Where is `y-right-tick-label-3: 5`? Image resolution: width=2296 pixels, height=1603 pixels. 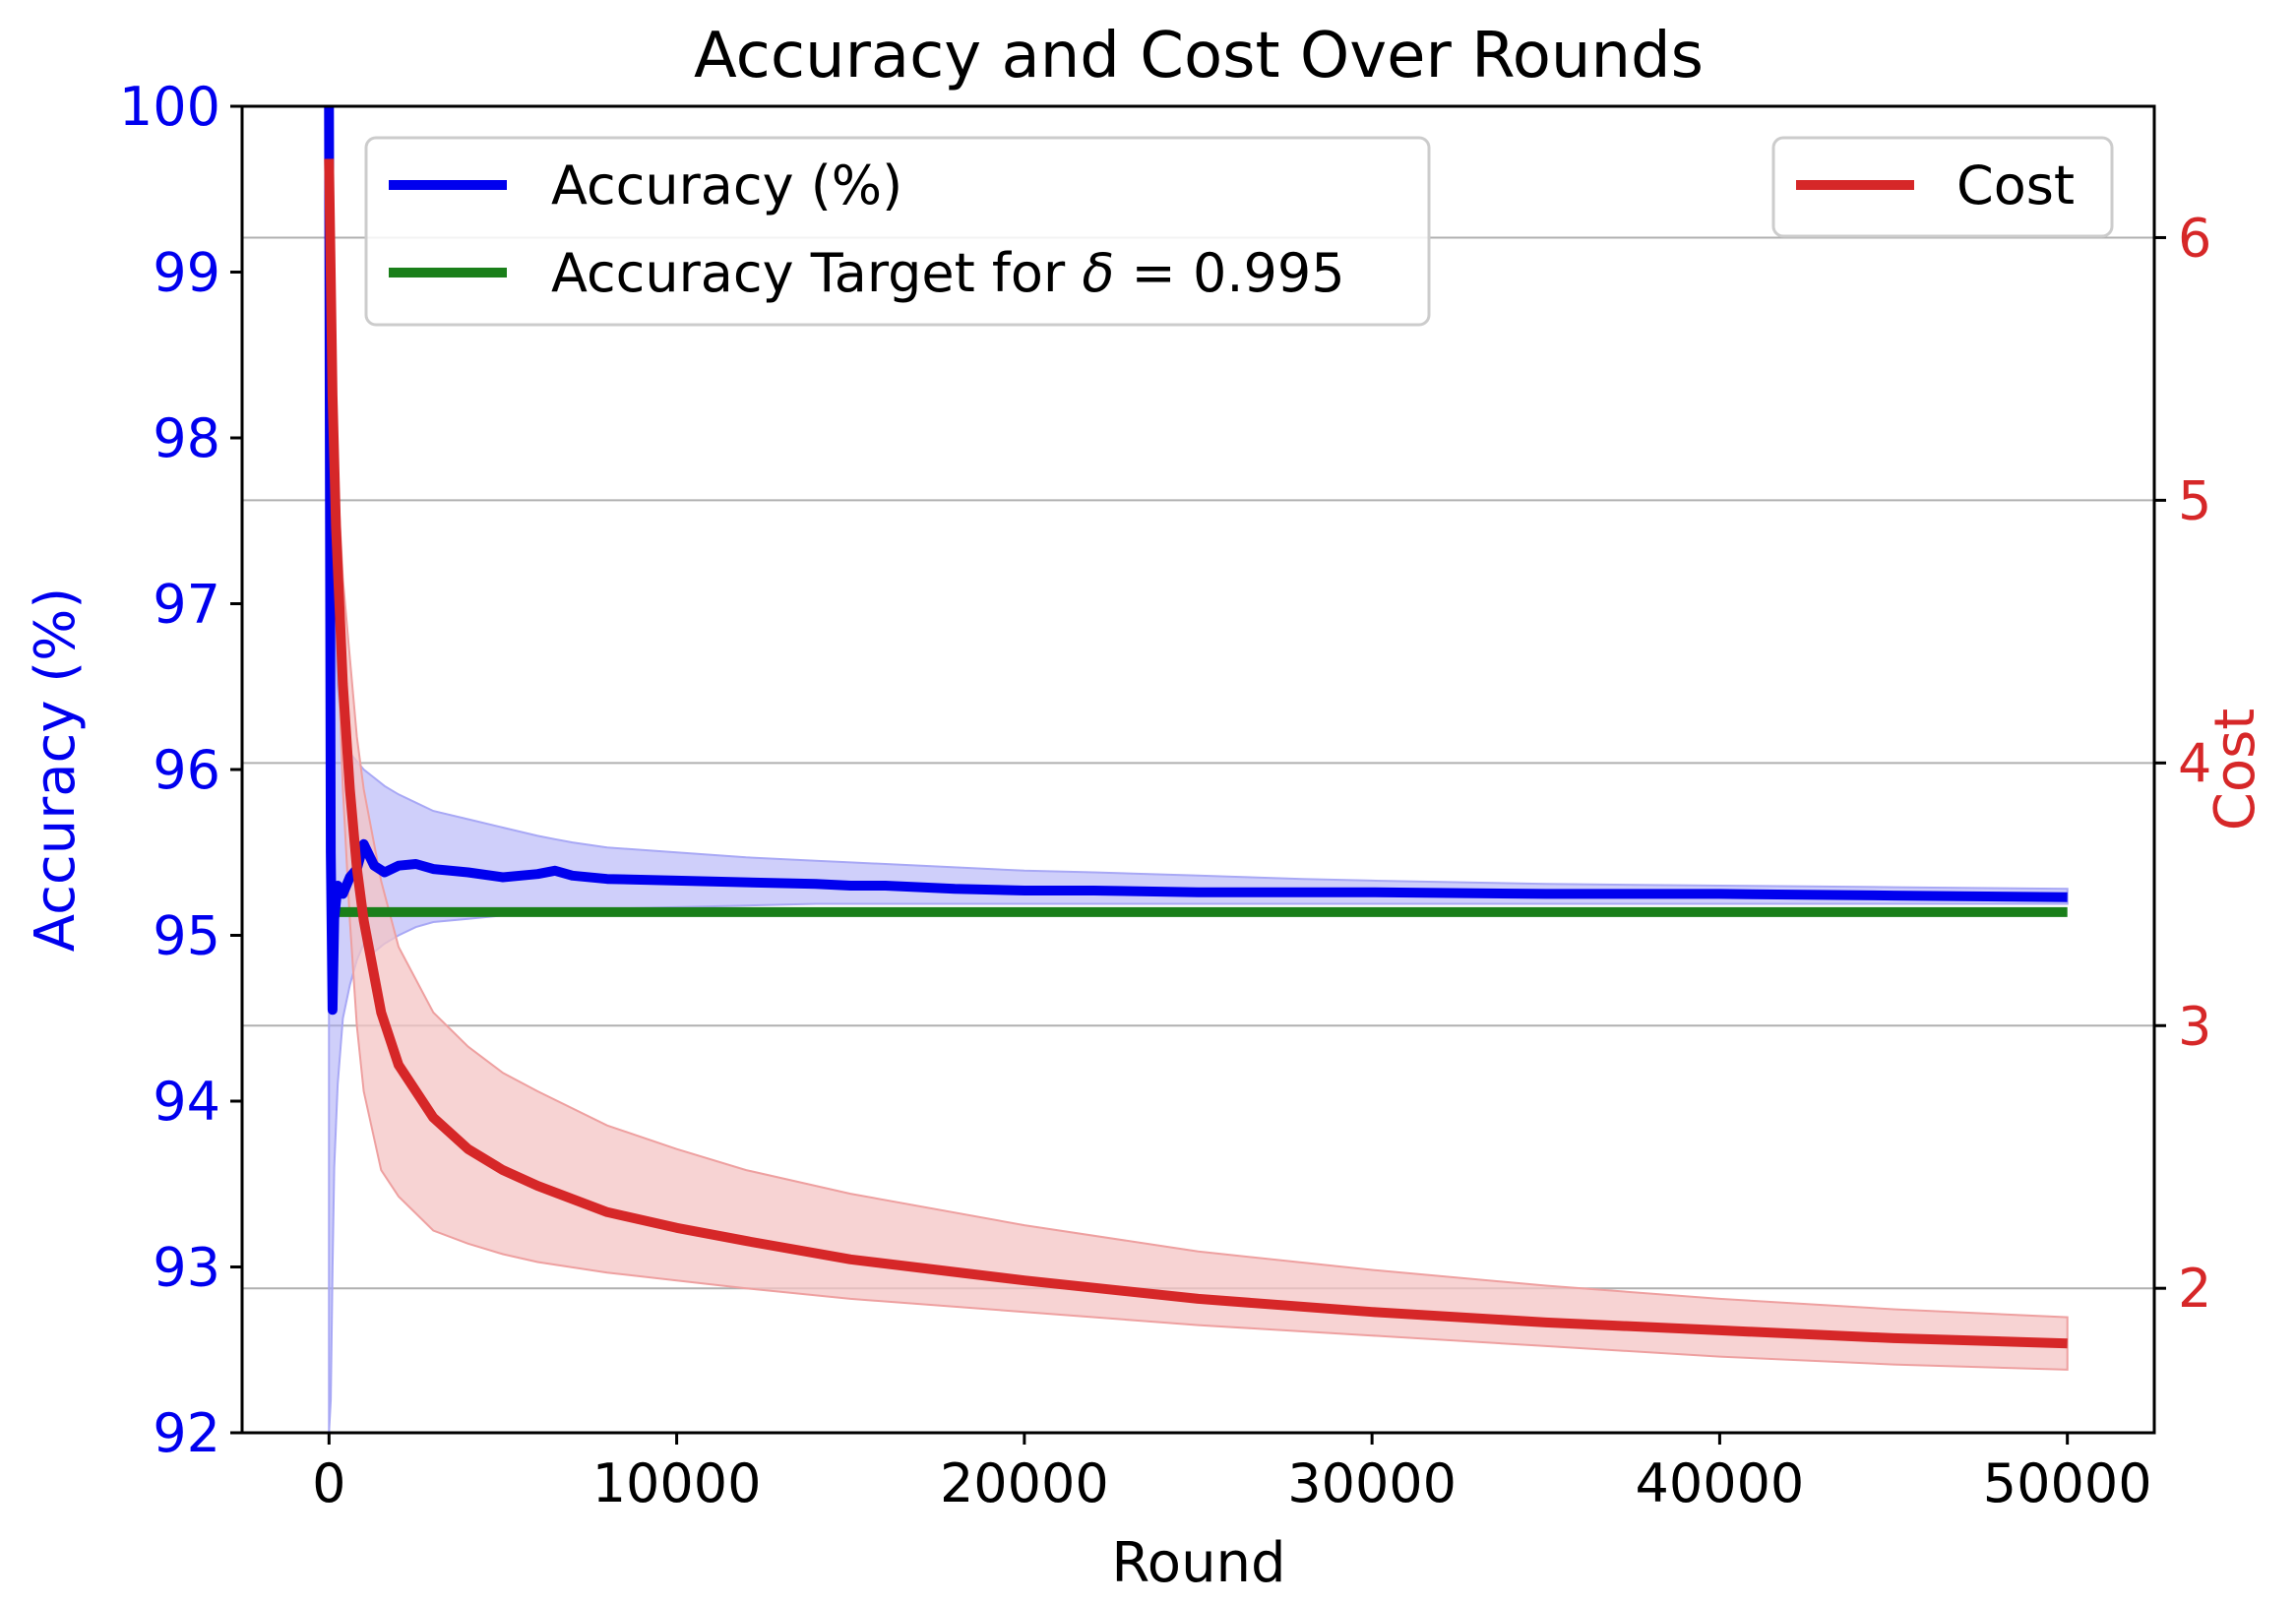
y-right-tick-label-3: 5 is located at coordinates (2194, 500).